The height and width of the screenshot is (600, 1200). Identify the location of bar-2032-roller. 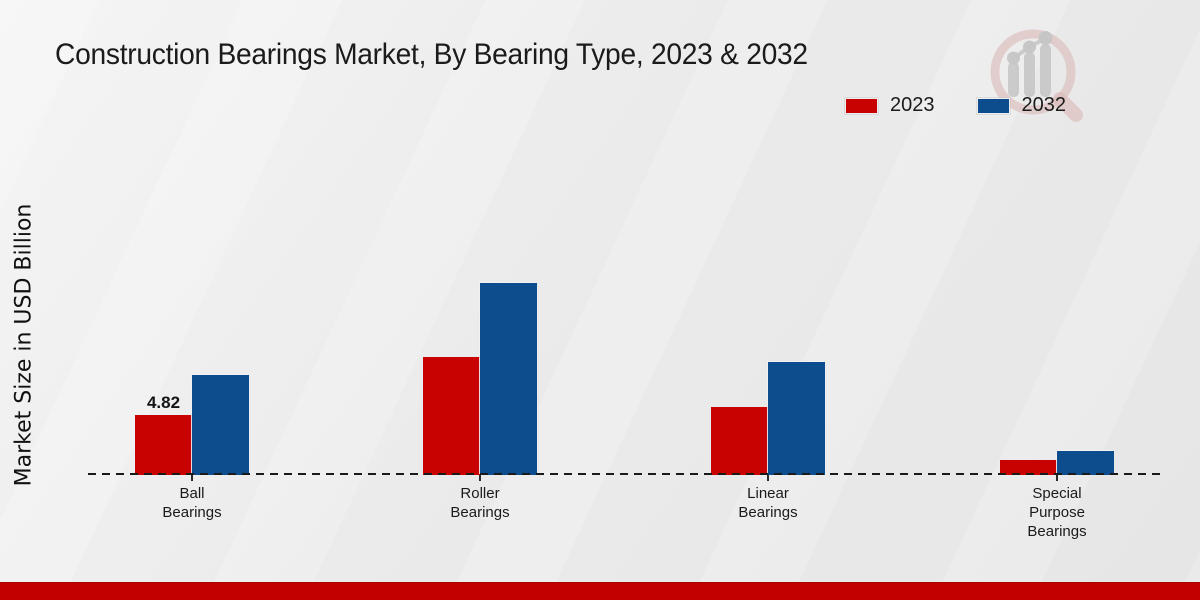
(508, 379).